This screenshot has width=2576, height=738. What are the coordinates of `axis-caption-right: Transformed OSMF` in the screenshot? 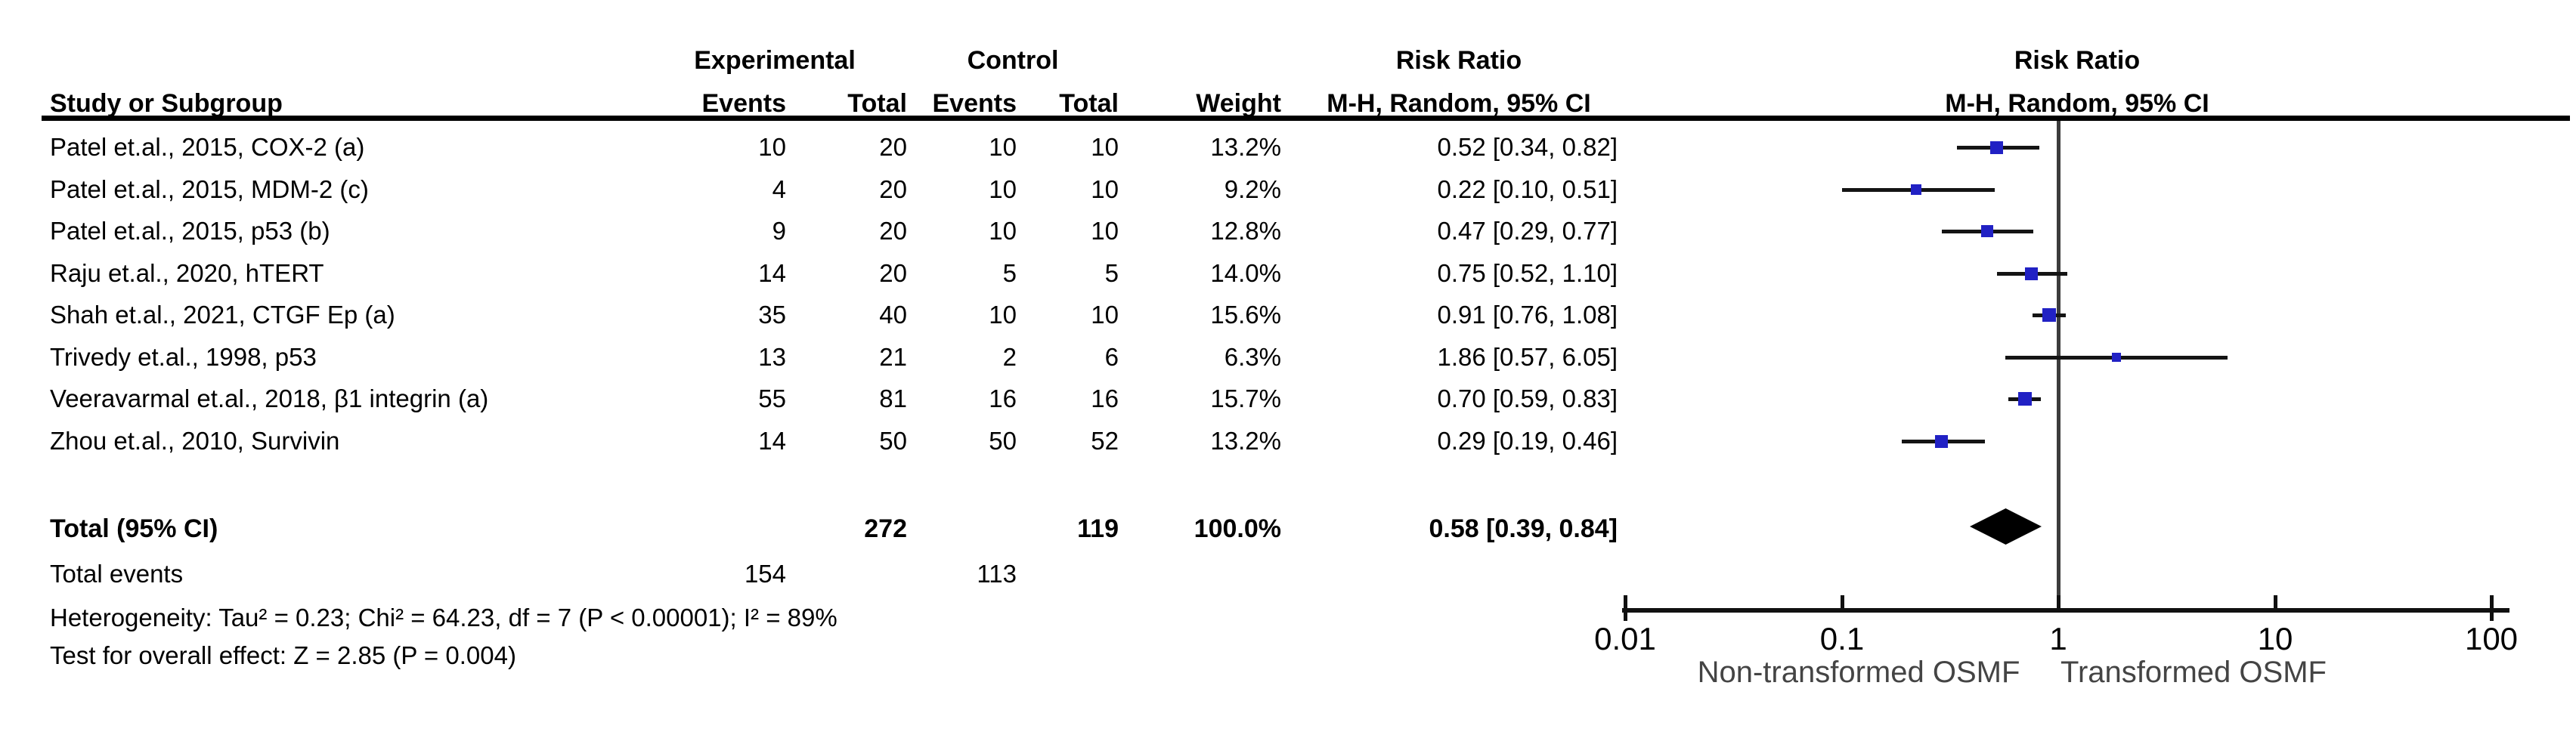 It's located at (2193, 672).